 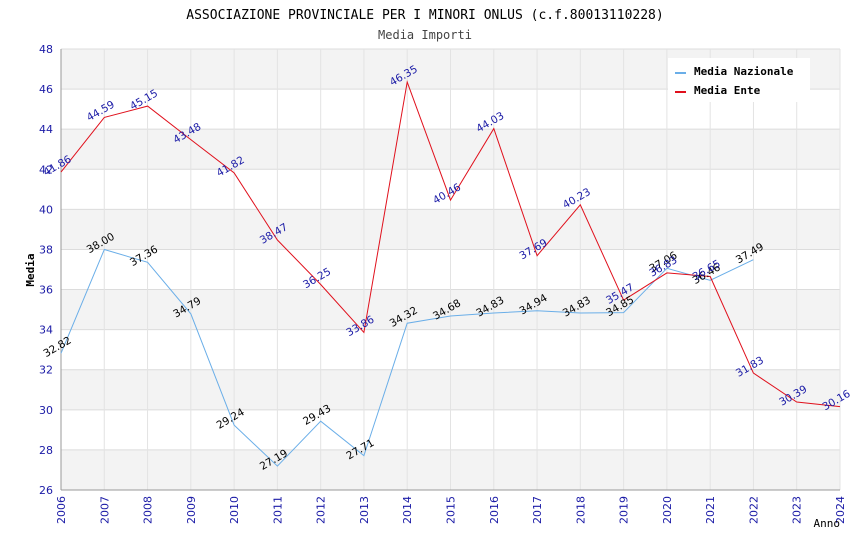 I want to click on x-tick-label: 2023, so click(x=797, y=510).